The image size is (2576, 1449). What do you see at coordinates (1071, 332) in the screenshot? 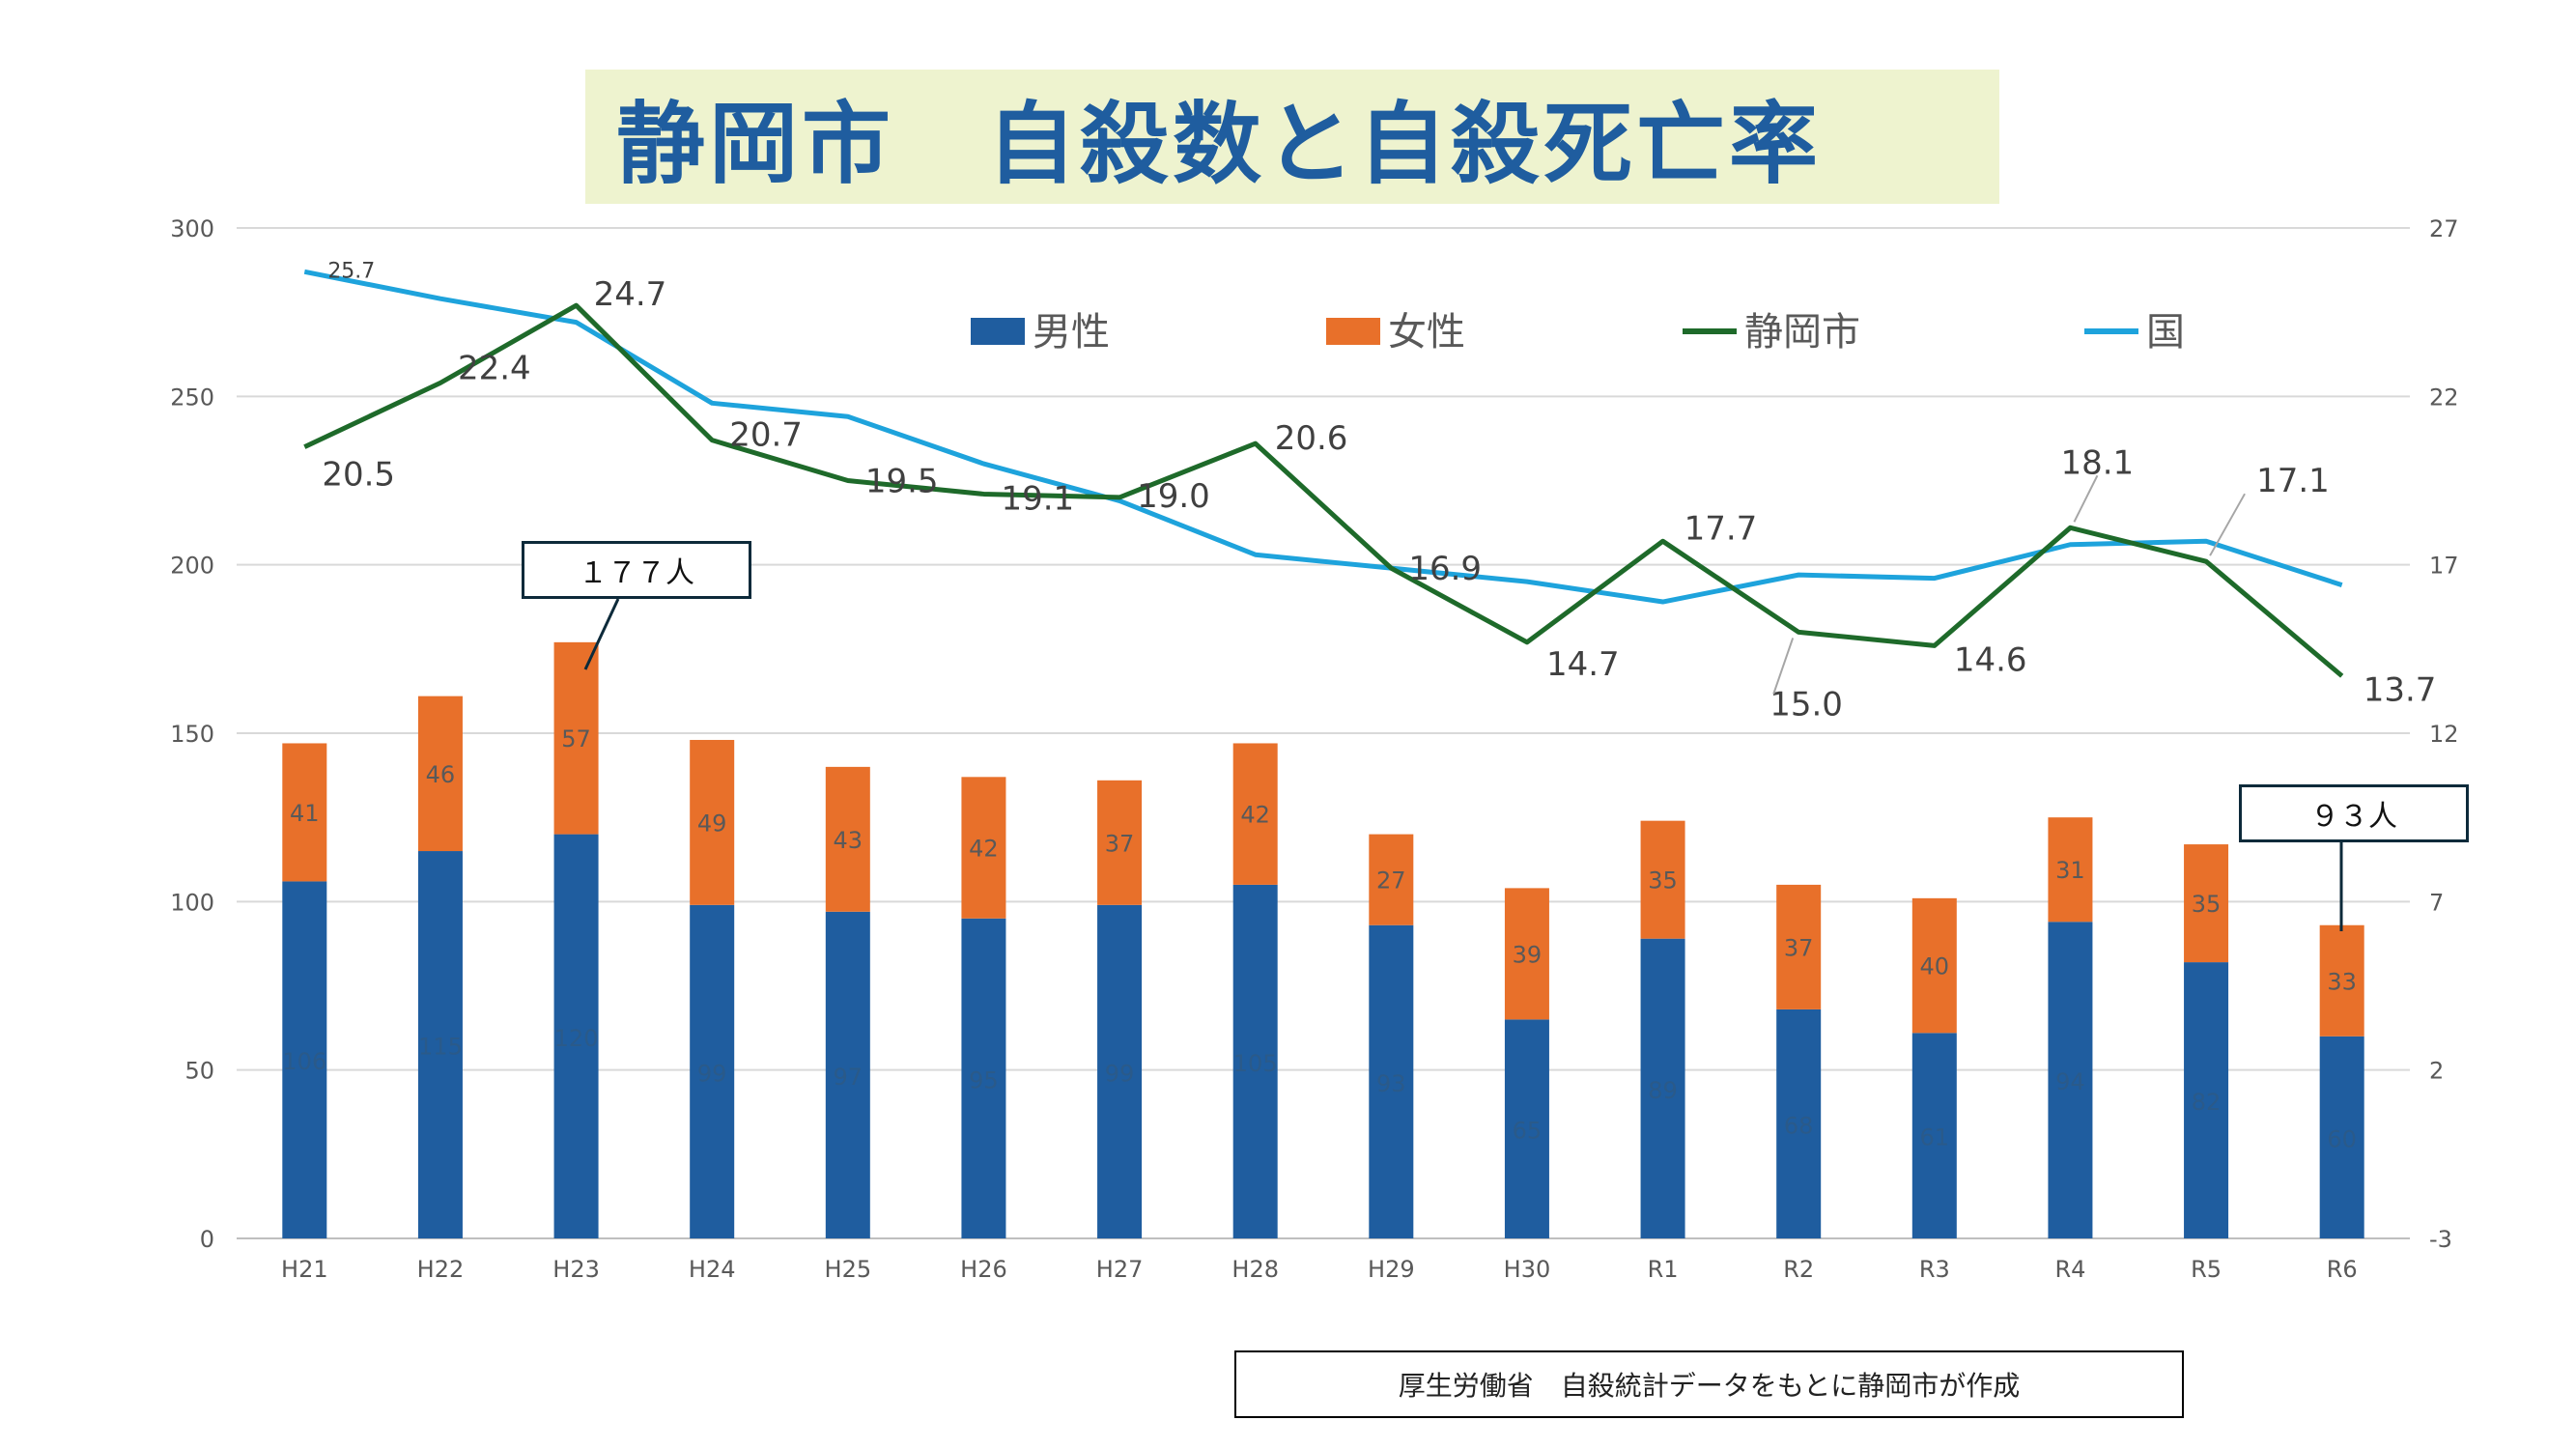
I see `legend-label: 男性` at bounding box center [1071, 332].